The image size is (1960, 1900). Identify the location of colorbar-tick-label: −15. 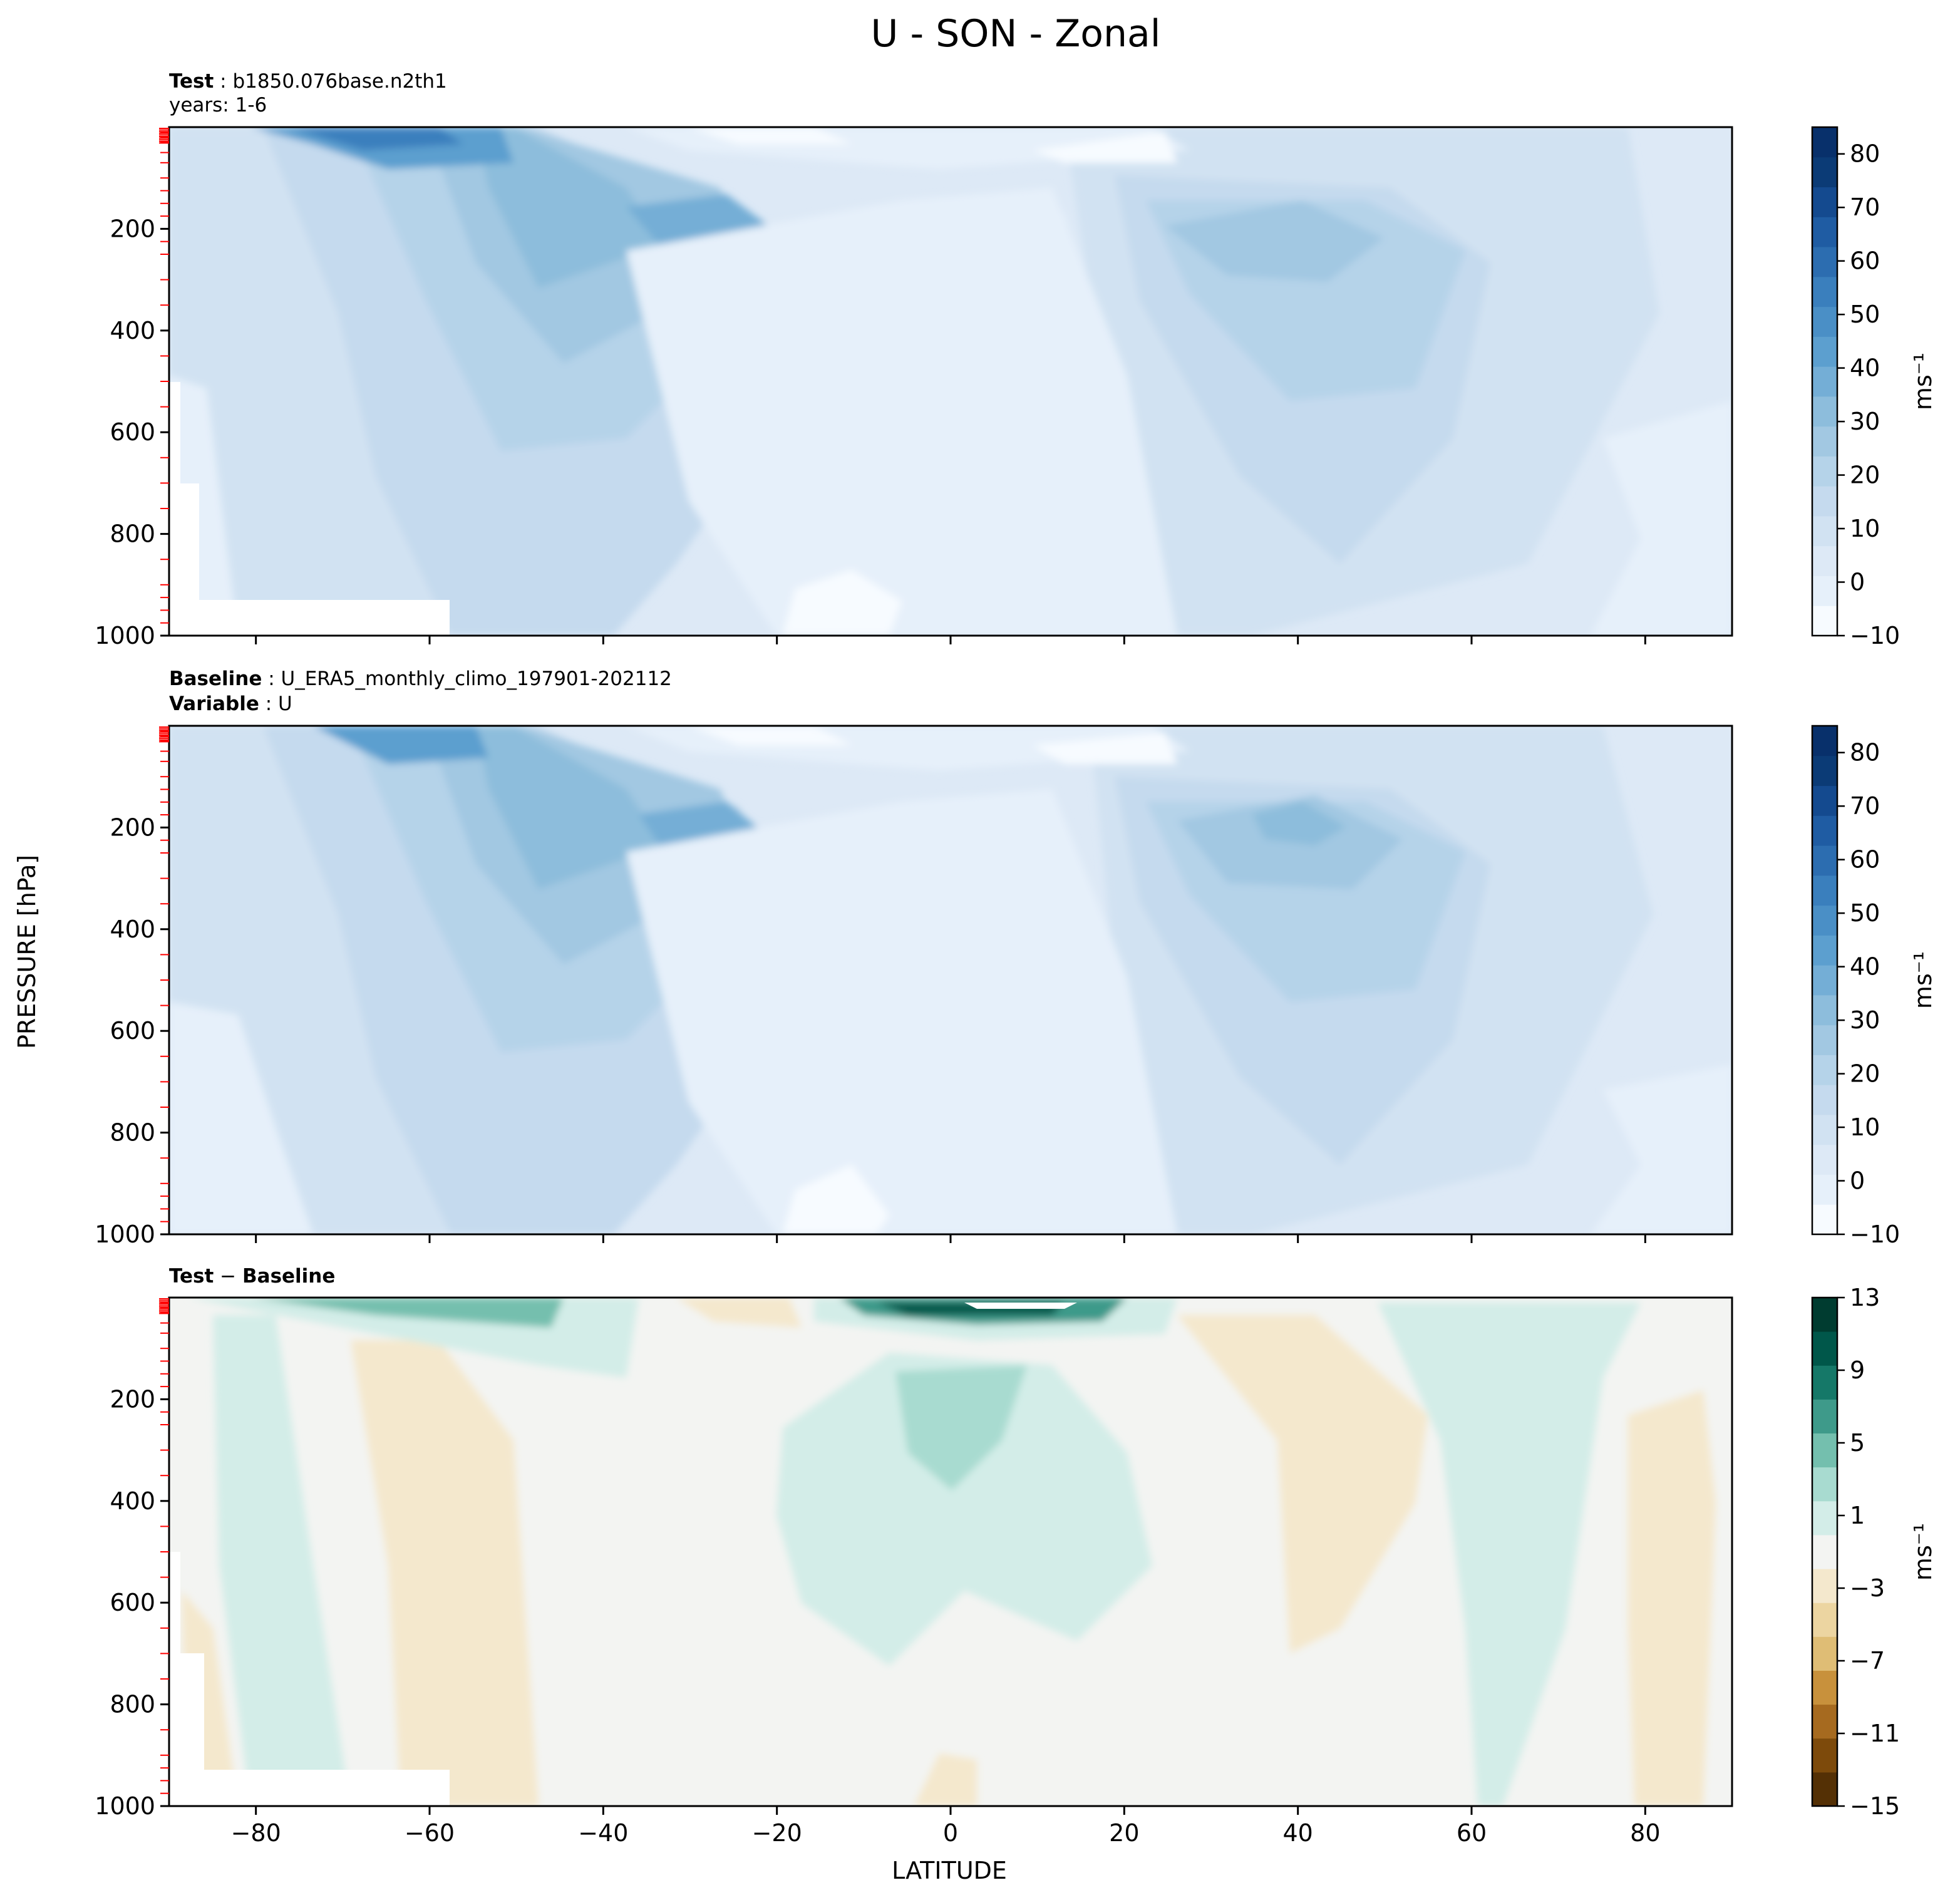
(1875, 1806).